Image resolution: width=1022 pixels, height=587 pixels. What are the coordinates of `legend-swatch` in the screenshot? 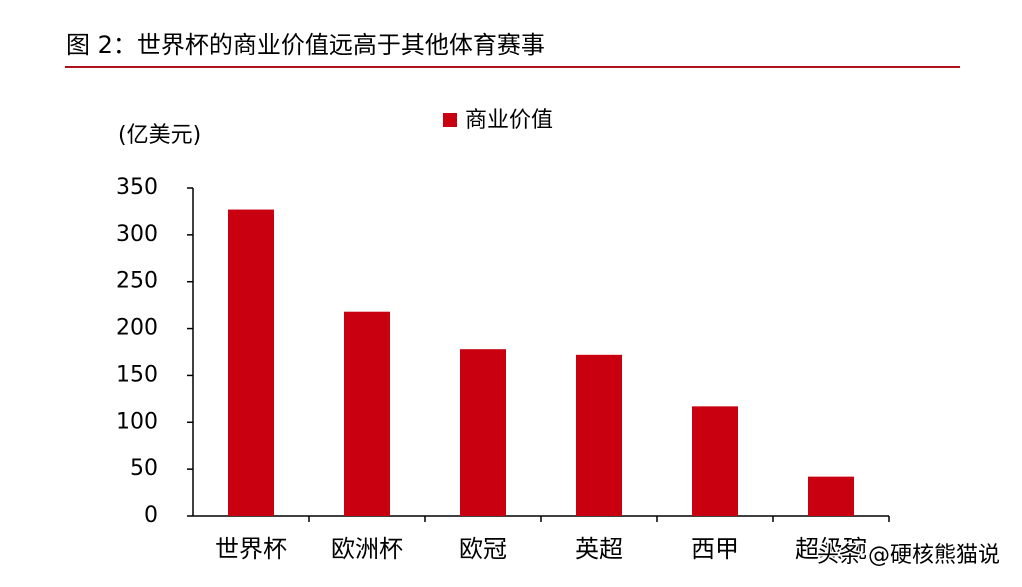 It's located at (450, 120).